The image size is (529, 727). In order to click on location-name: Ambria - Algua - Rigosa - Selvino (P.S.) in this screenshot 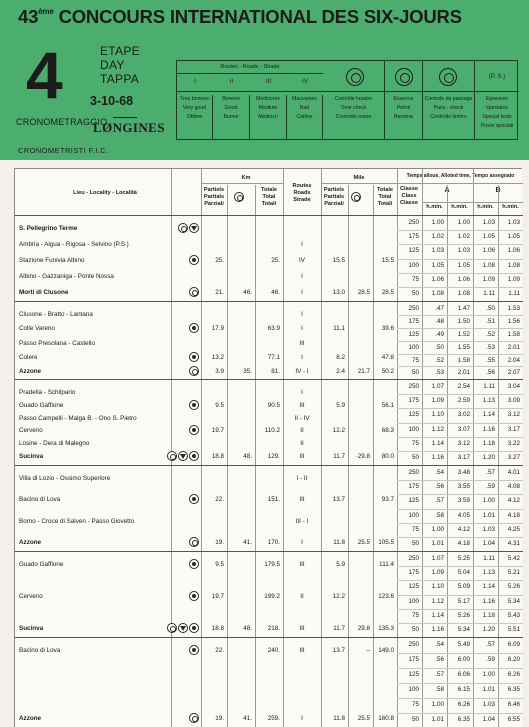, I will do `click(74, 244)`.